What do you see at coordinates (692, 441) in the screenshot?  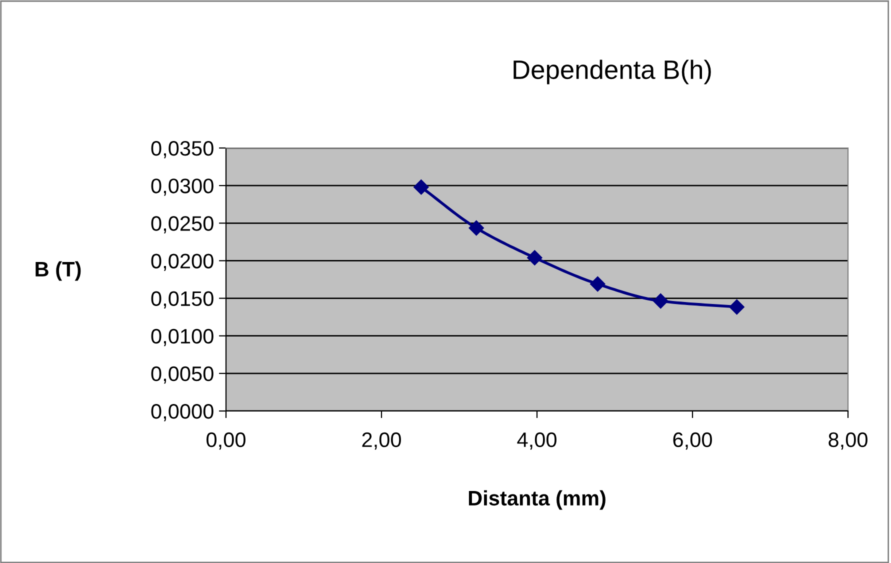 I see `x-tick-label: 6,00` at bounding box center [692, 441].